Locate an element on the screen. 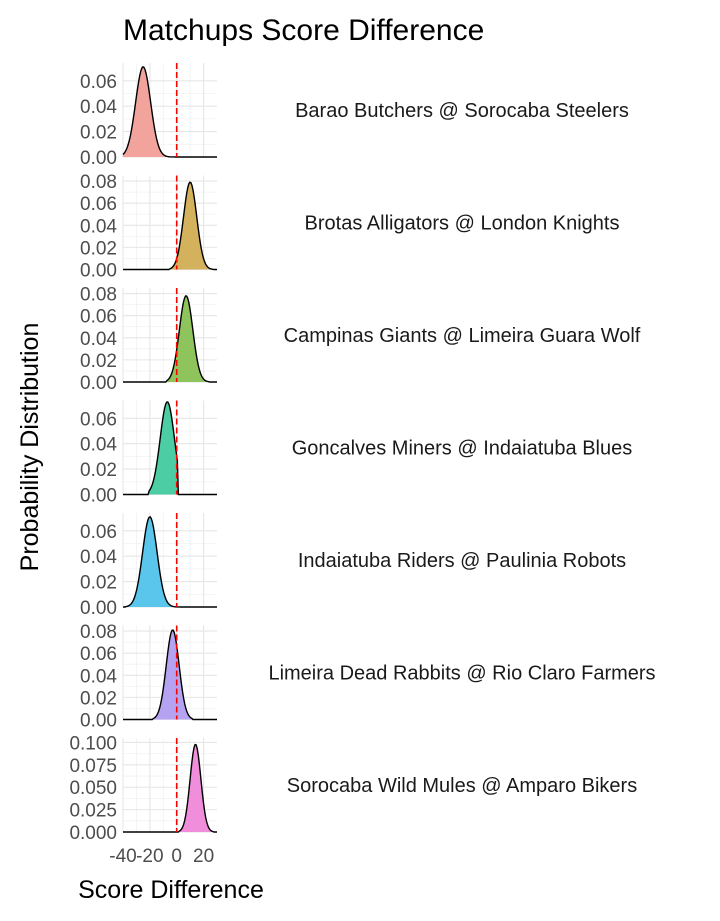  x-tick-label: 0 is located at coordinates (176, 856).